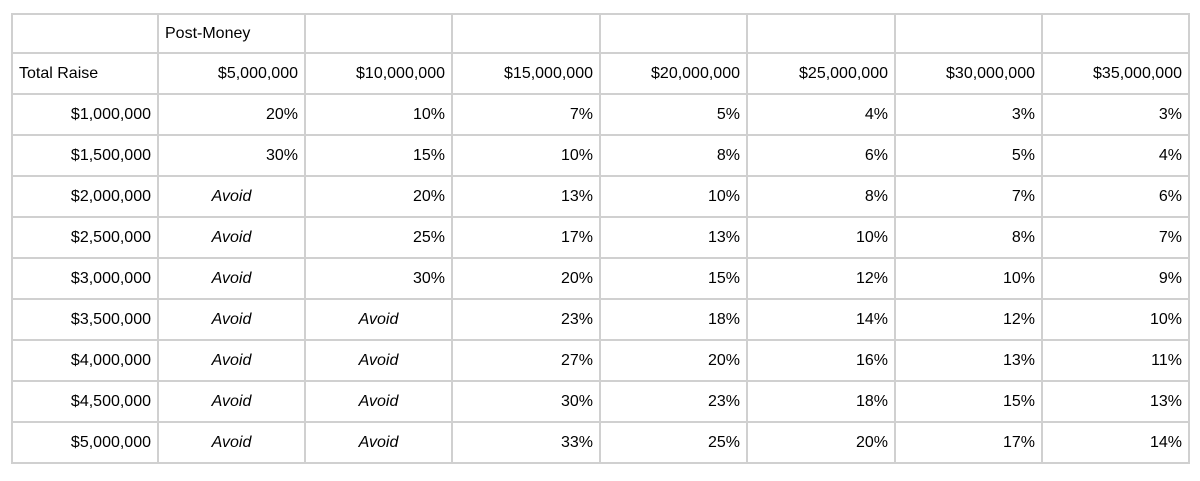 The width and height of the screenshot is (1200, 481). What do you see at coordinates (1115, 114) in the screenshot?
I see `table-cell: 3%` at bounding box center [1115, 114].